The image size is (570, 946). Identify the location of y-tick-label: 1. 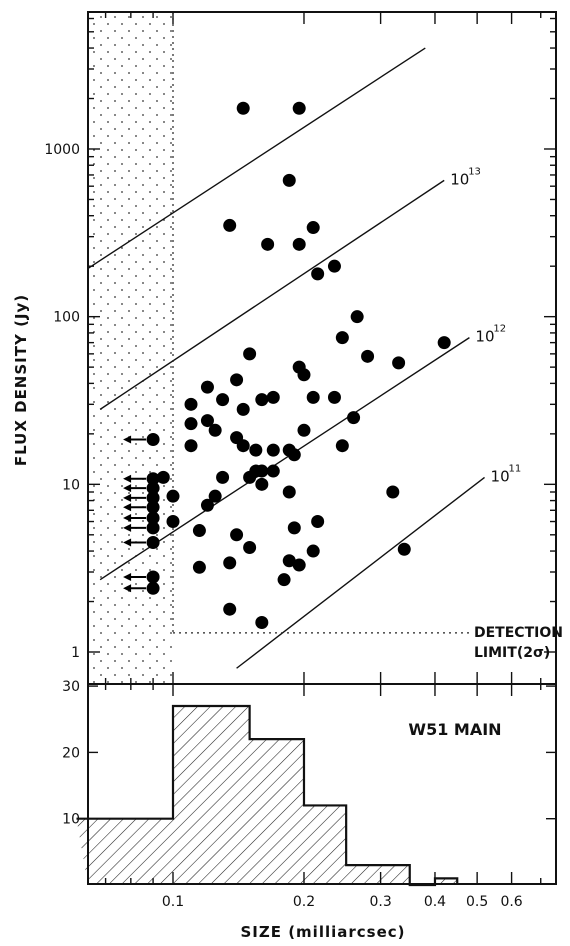
(75, 653).